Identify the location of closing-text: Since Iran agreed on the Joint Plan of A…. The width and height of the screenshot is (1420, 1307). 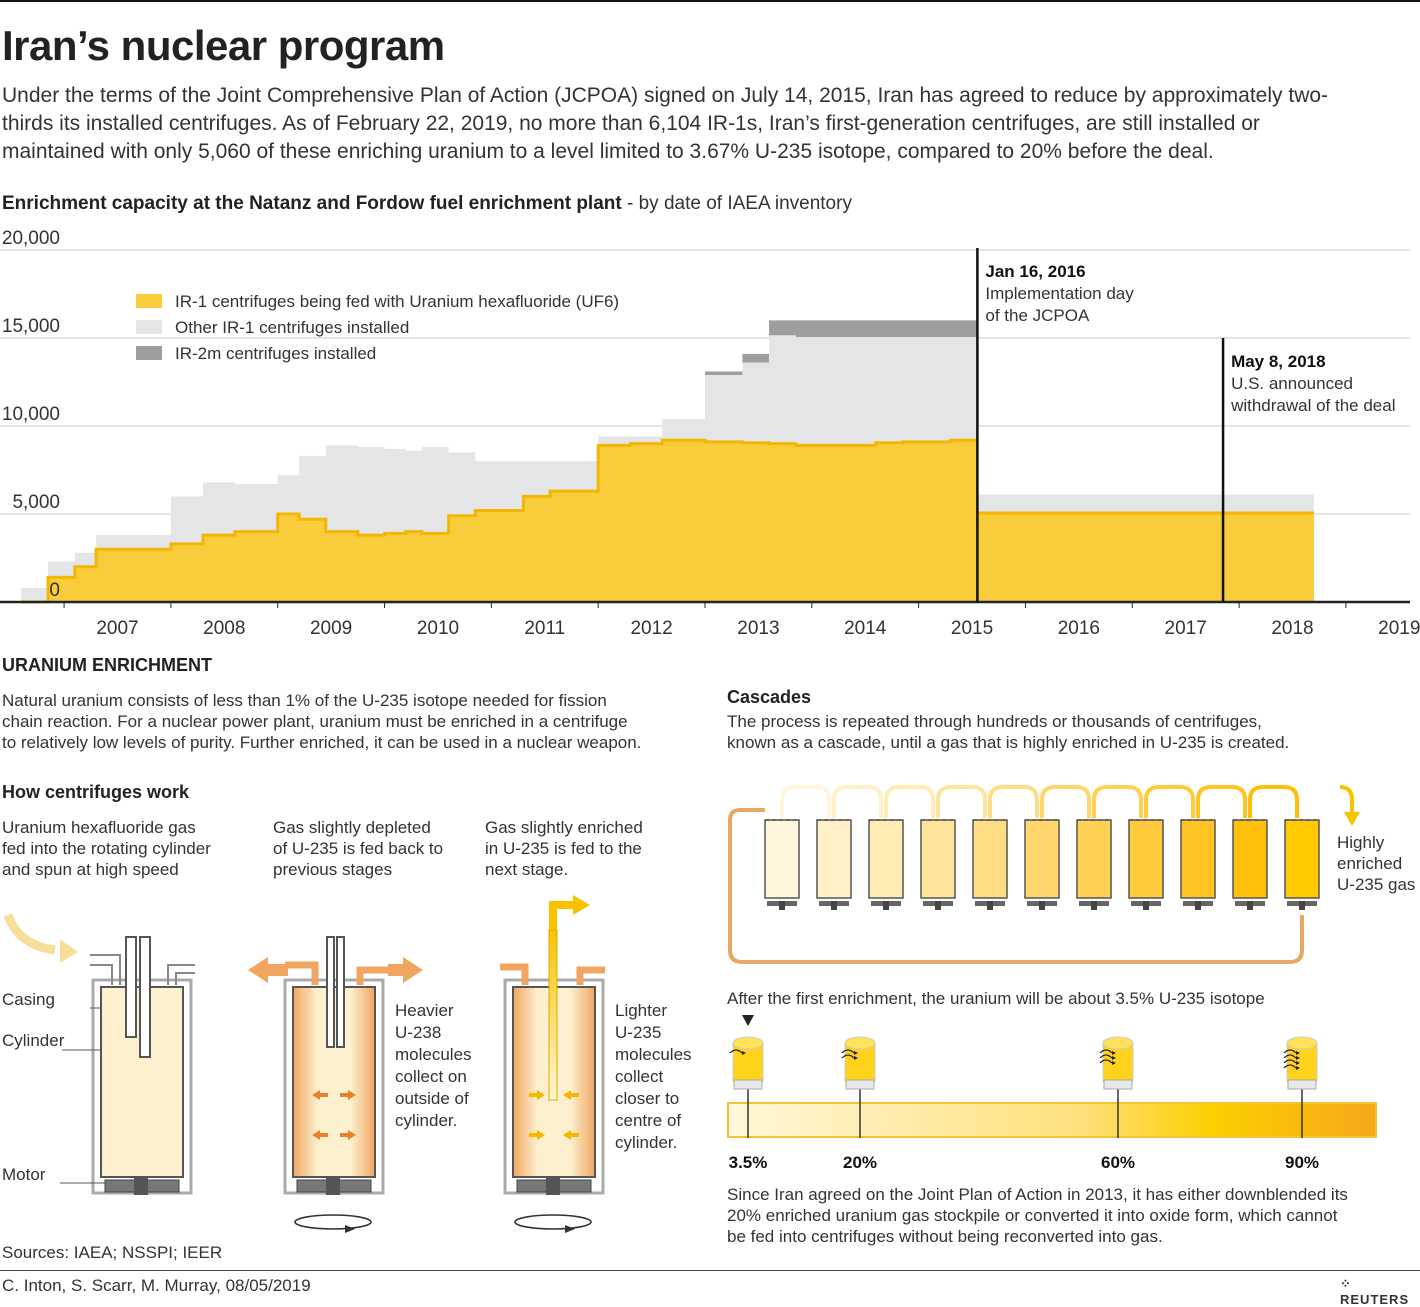
(1037, 1215).